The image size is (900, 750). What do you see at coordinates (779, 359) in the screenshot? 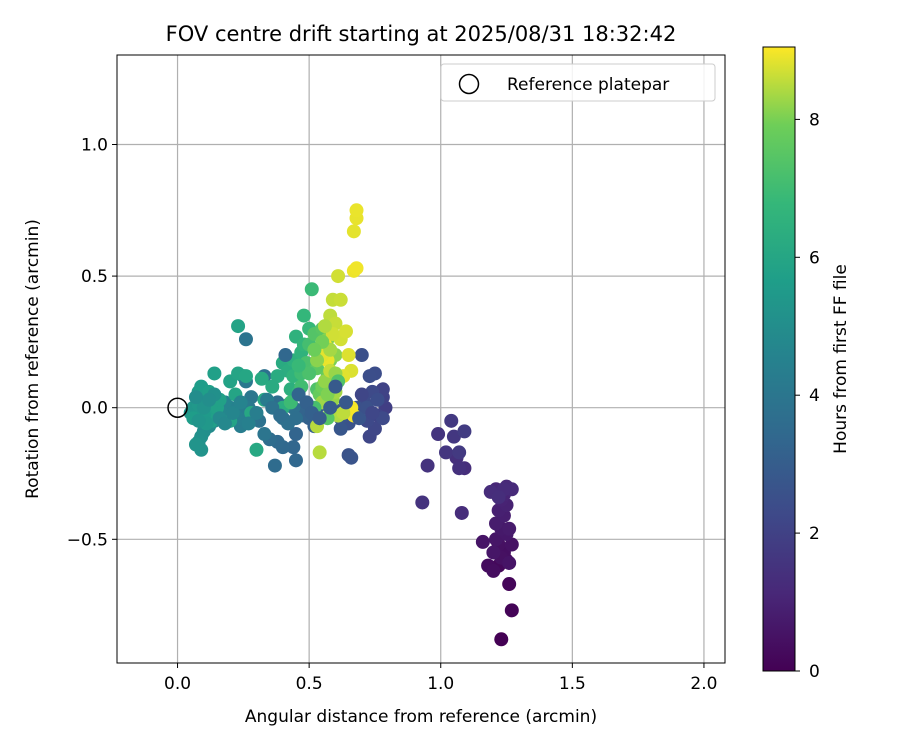
I see `colorbar` at bounding box center [779, 359].